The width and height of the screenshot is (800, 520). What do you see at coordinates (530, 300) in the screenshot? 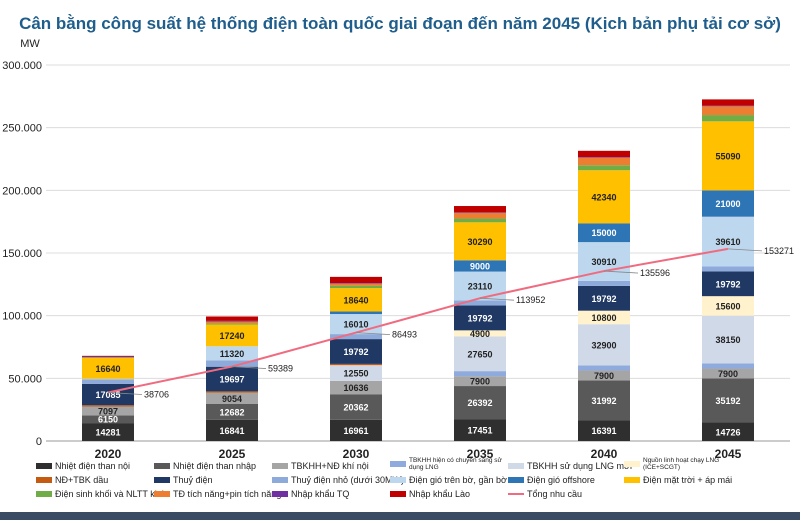
I see `line-data-label: 113952` at bounding box center [530, 300].